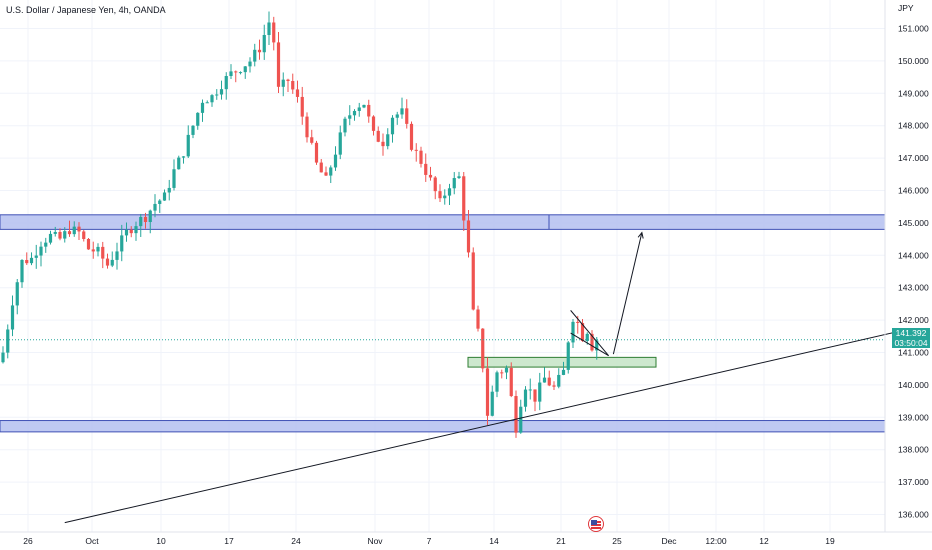 The image size is (932, 550). Describe the element at coordinates (913, 126) in the screenshot. I see `price-tick-label: 148.000` at that location.